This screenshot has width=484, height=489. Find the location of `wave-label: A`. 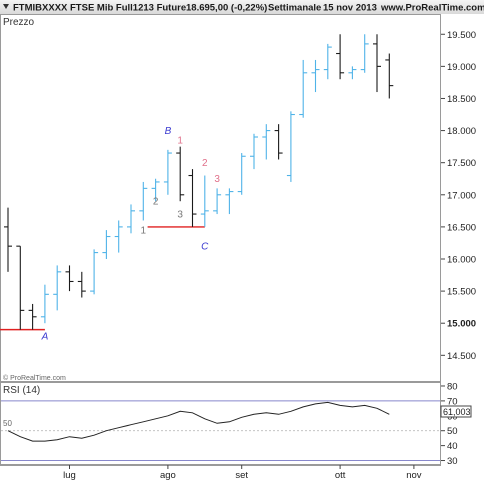

wave-label: A is located at coordinates (45, 336).